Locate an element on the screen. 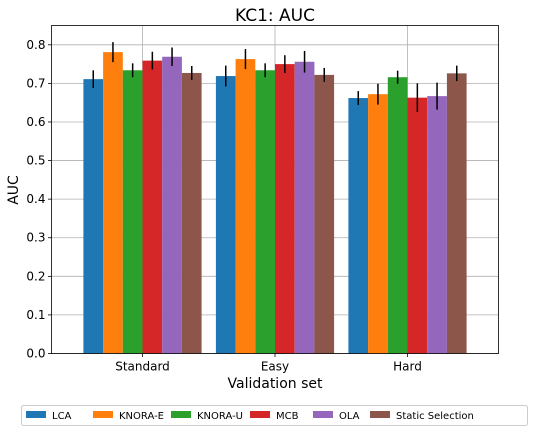  legend-label: KNORA-U is located at coordinates (220, 416).